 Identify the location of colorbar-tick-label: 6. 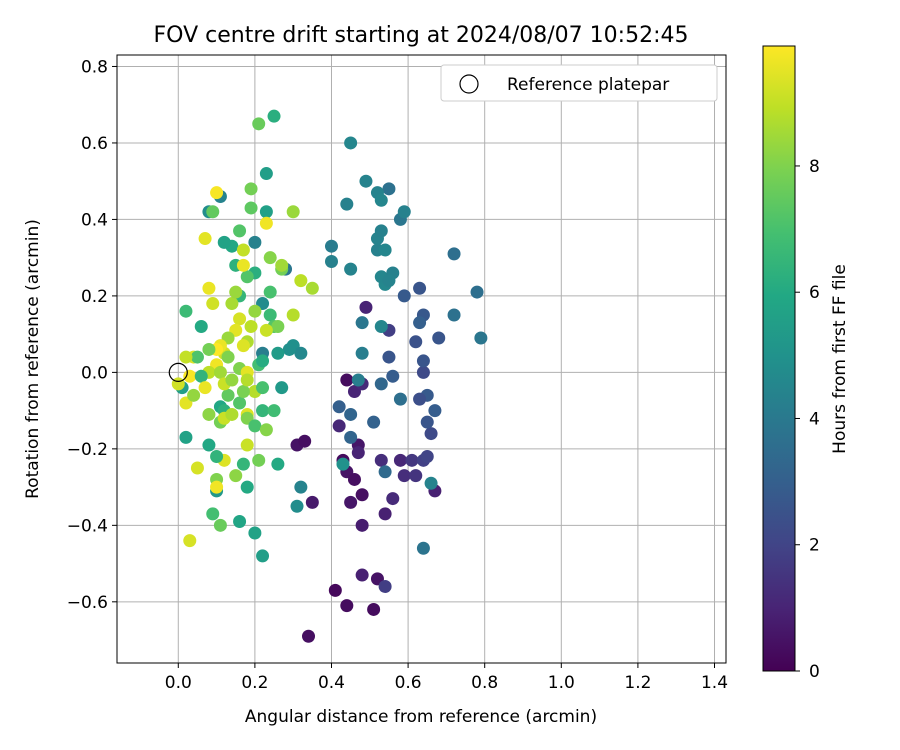
(814, 293).